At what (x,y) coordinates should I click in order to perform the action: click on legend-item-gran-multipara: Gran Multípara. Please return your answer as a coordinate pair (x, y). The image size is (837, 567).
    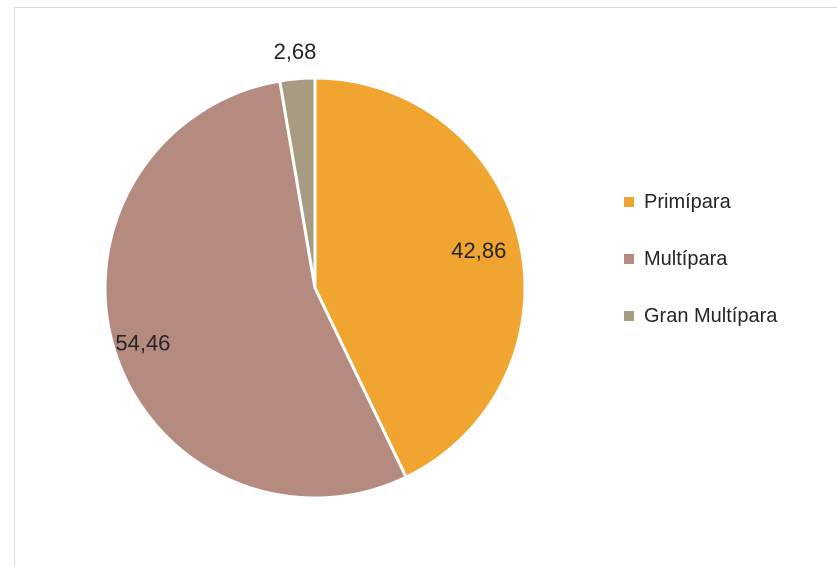
    Looking at the image, I should click on (700, 316).